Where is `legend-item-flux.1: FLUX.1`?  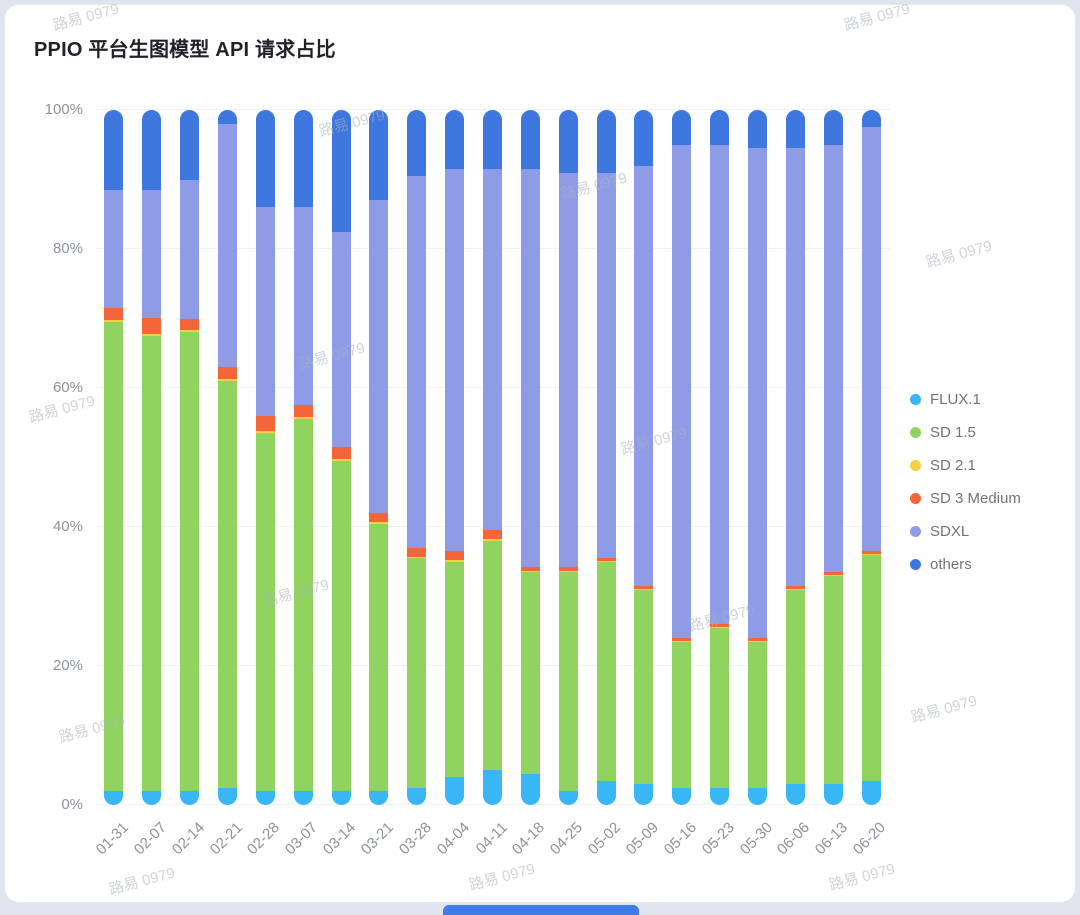
legend-item-flux.1: FLUX.1 is located at coordinates (965, 399).